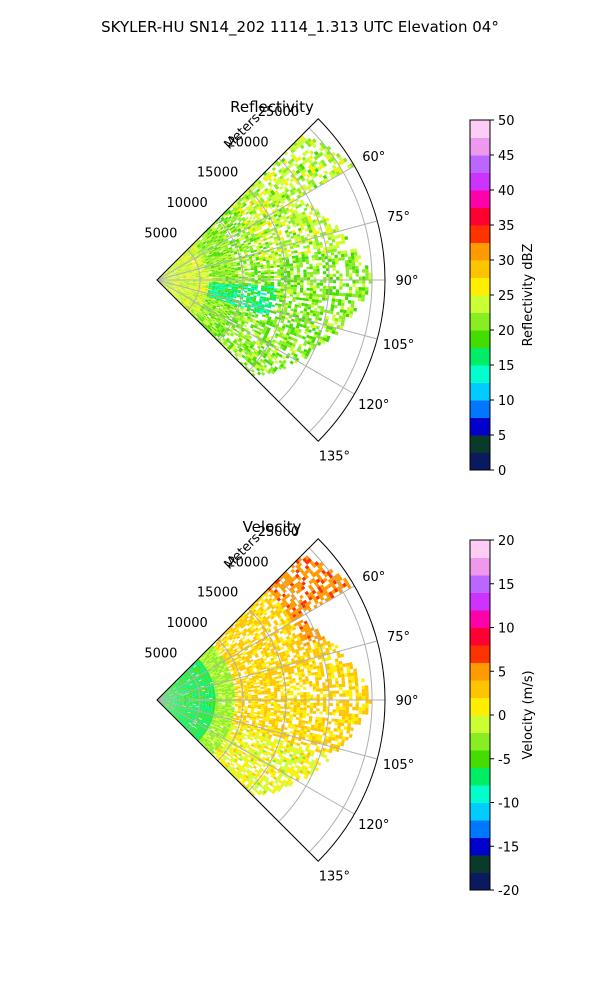 This screenshot has height=1000, width=600. I want to click on colorbar: -20 -15 -10 -5 0 5 10 15 20 Velocity (m/s), so click(502, 716).